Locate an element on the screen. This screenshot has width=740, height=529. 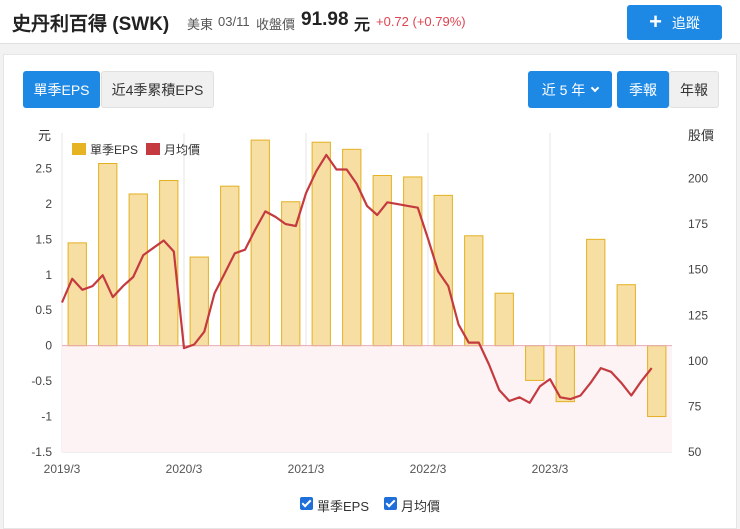
tab-quarterly: 季報 is located at coordinates (643, 89).